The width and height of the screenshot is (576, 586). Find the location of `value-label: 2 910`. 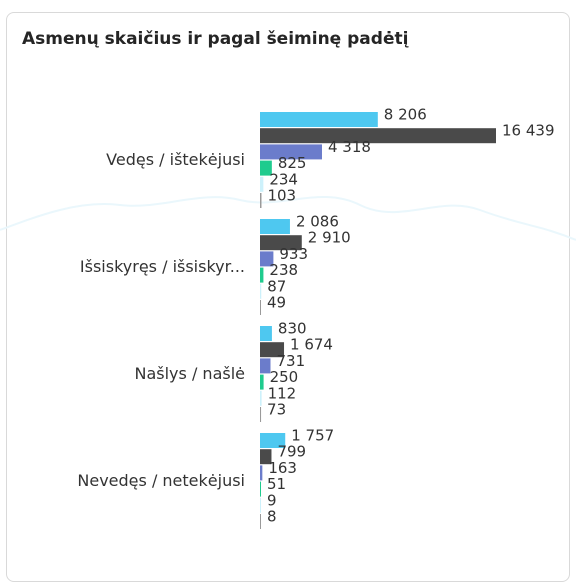

value-label: 2 910 is located at coordinates (329, 238).